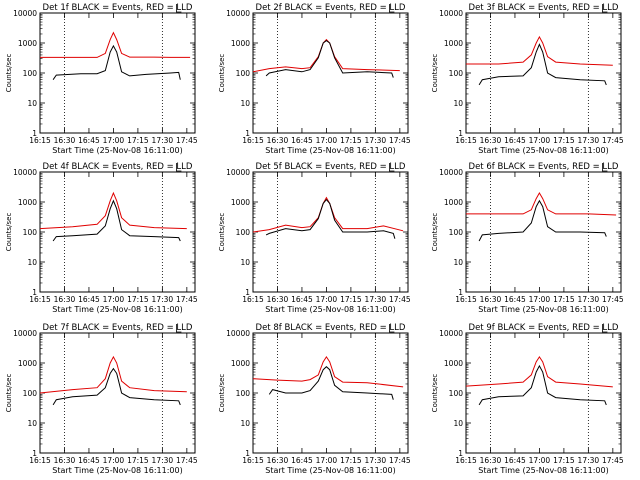  I want to click on panel-title: Det 1f BLACK = Events, RED = LLD, so click(118, 8).